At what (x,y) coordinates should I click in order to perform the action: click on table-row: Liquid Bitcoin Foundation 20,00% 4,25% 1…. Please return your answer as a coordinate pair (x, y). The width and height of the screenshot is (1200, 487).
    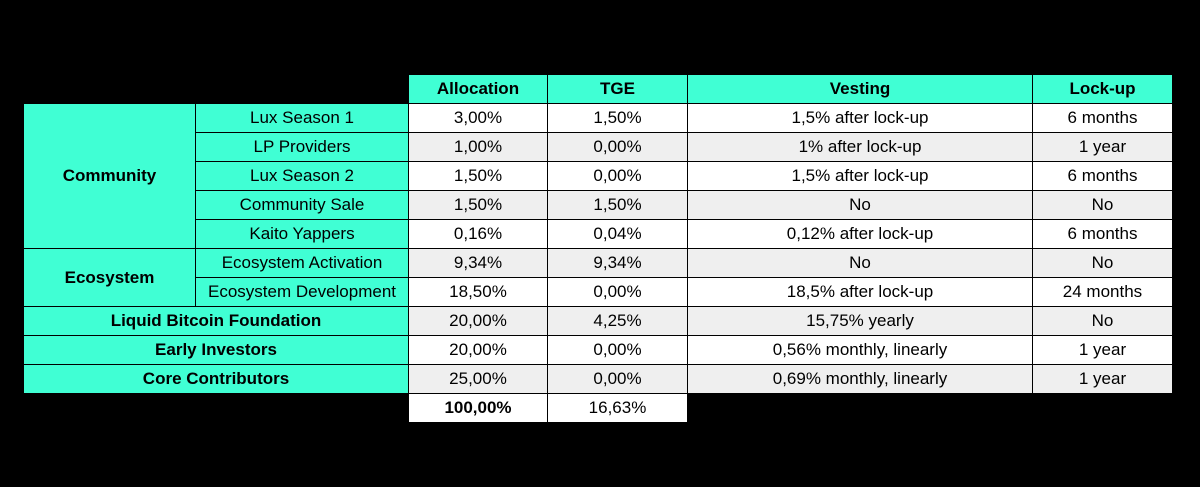
    Looking at the image, I should click on (598, 321).